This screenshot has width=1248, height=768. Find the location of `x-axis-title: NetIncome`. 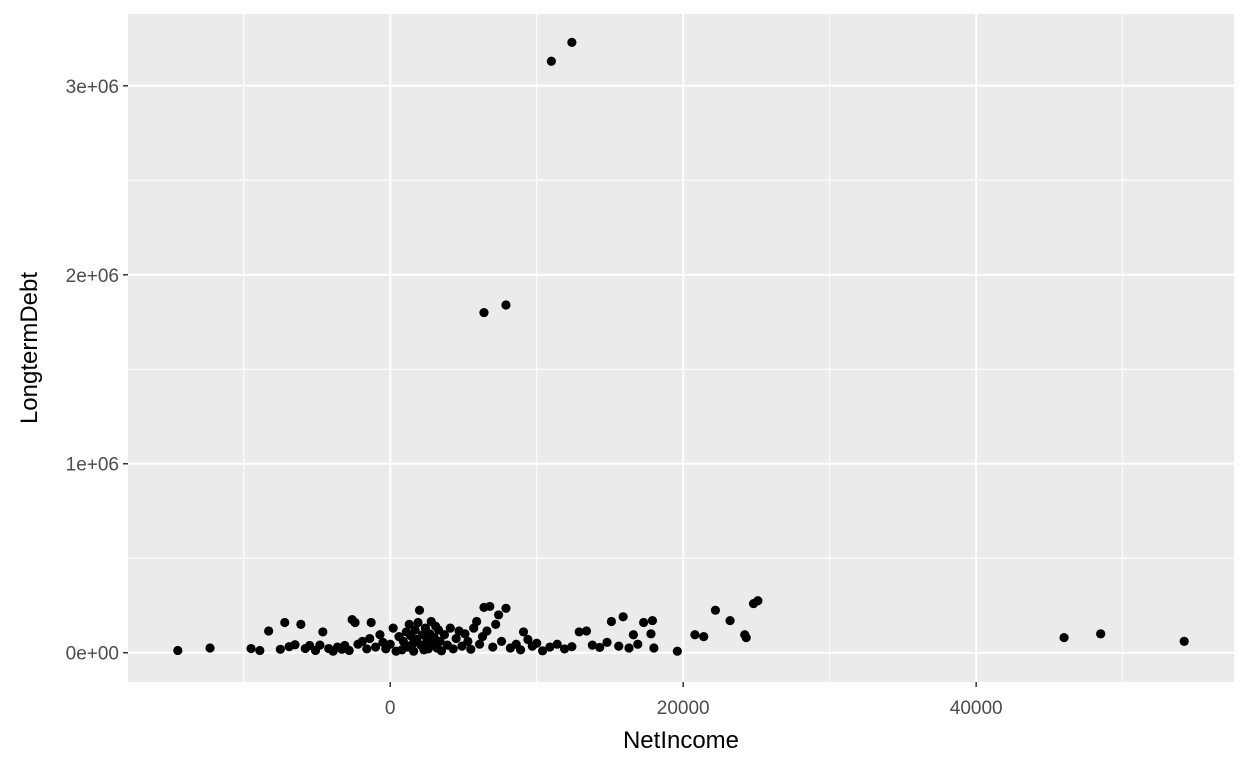

x-axis-title: NetIncome is located at coordinates (681, 740).